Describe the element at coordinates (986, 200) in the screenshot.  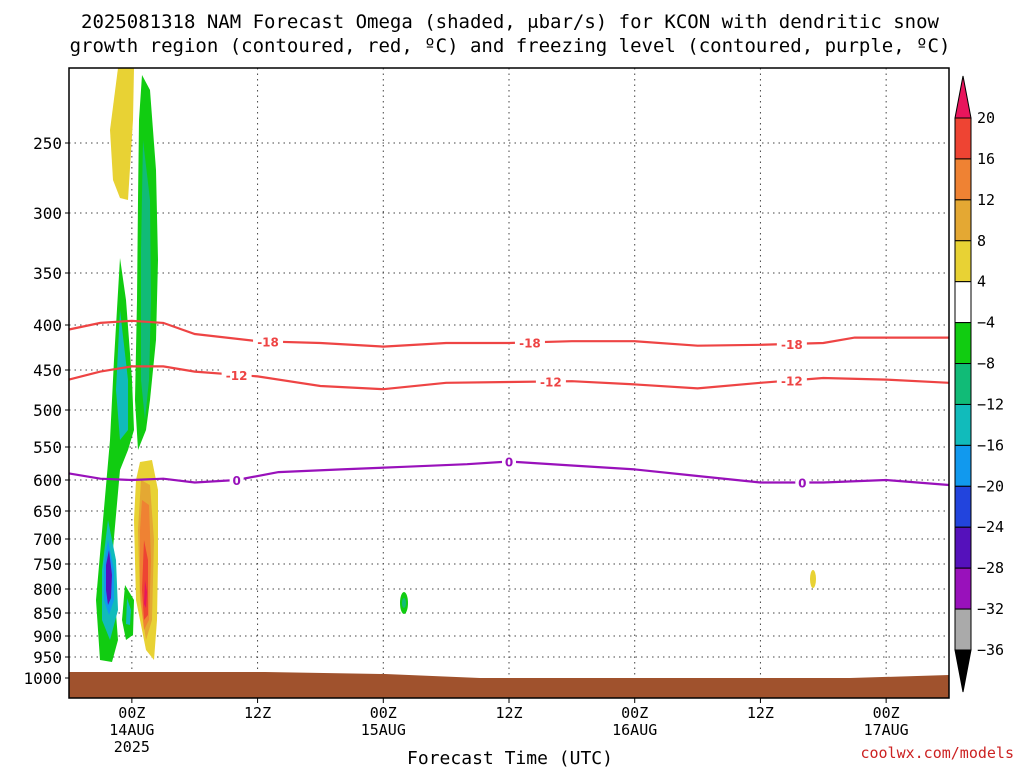
I see `colorbar-label: 12` at that location.